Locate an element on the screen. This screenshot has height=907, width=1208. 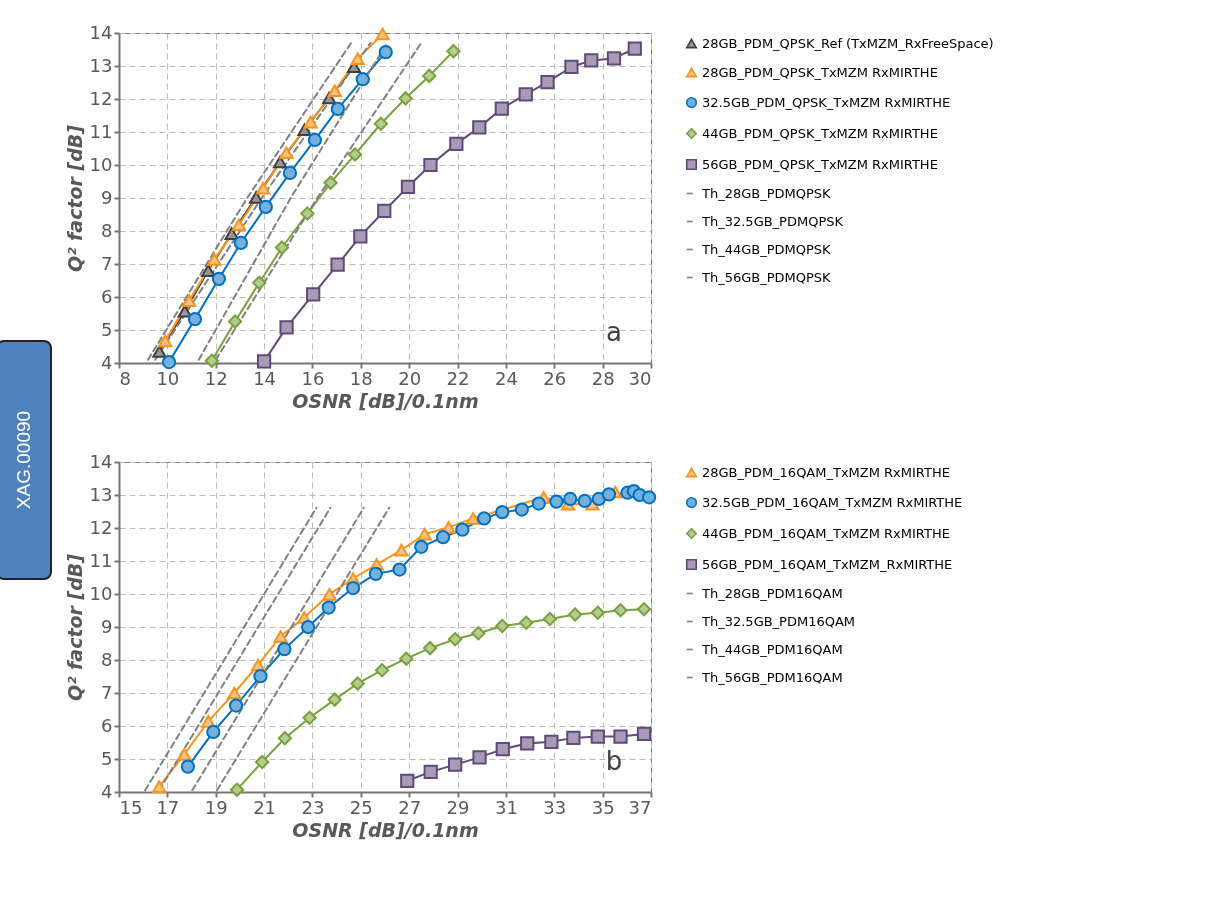
annotation: b is located at coordinates (614, 761).